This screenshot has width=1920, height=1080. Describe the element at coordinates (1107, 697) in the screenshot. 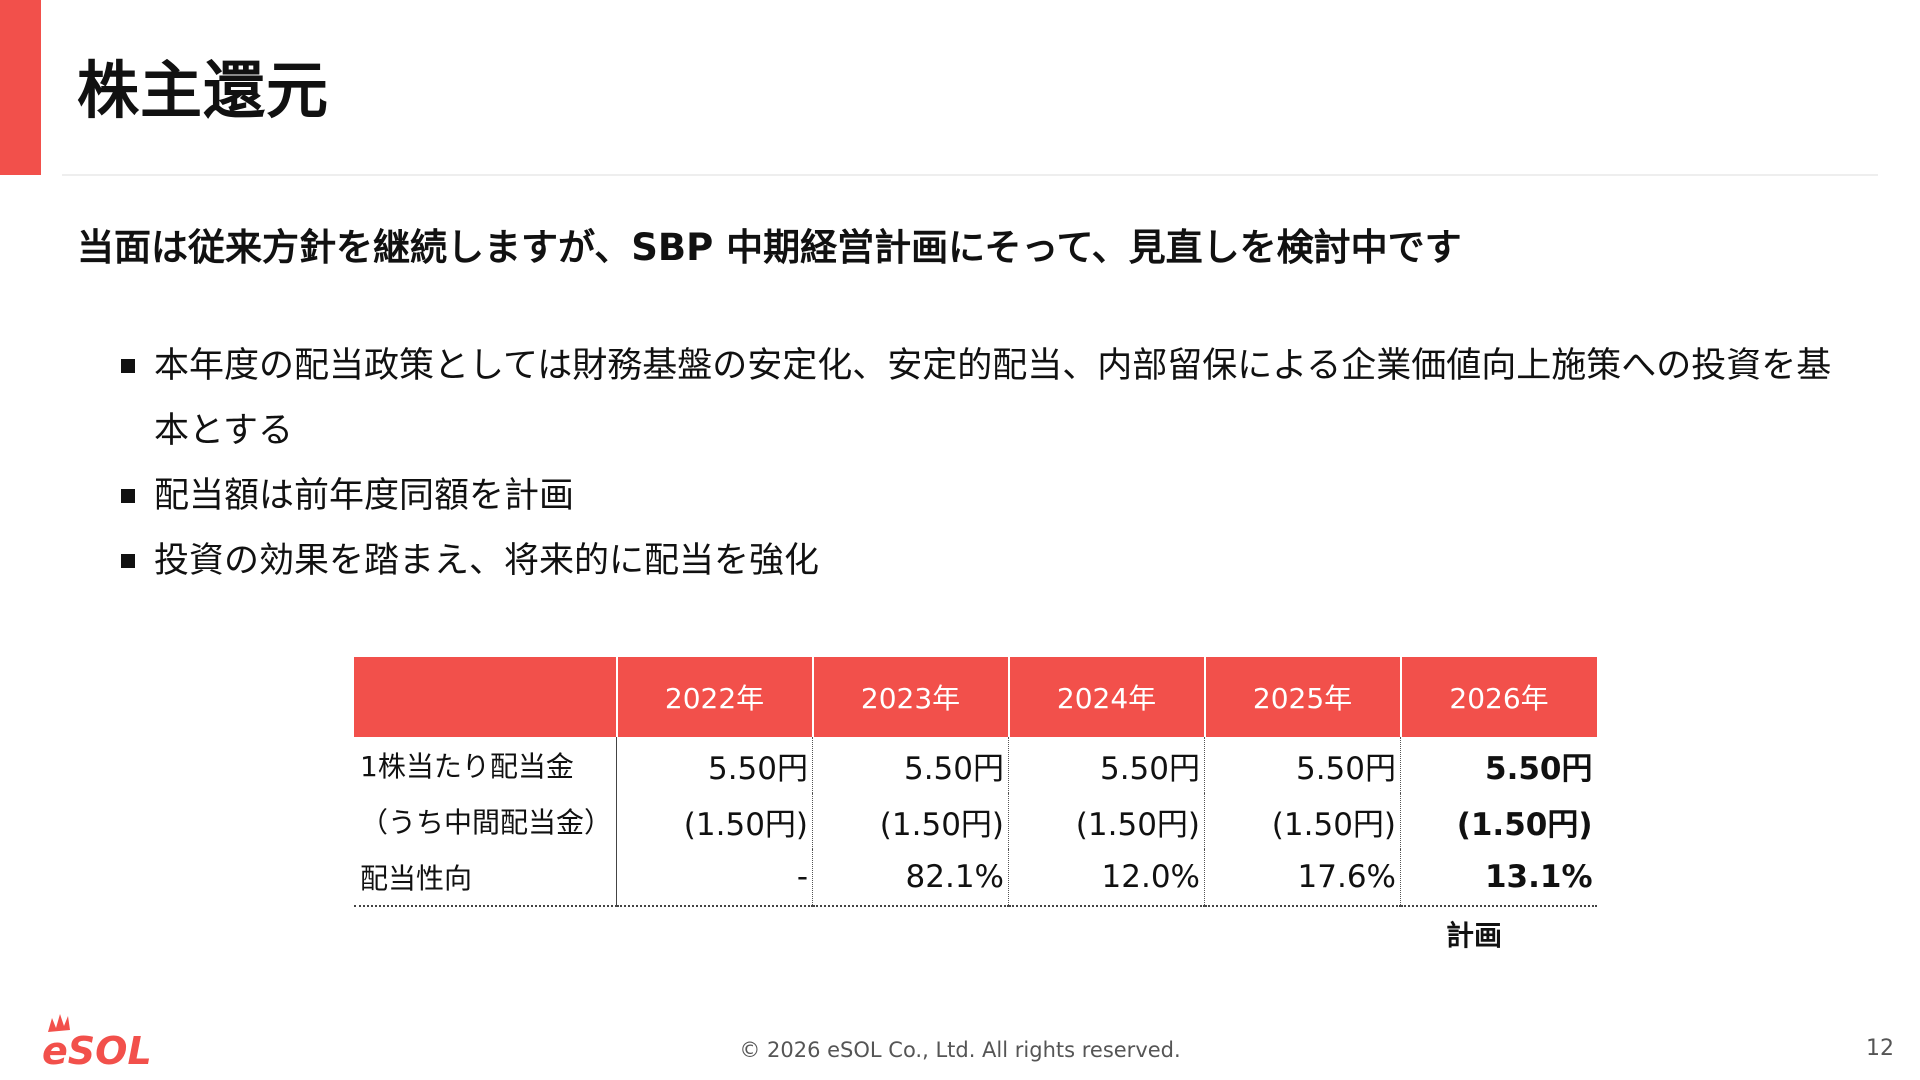

I see `table-header-cell: 2024年` at that location.